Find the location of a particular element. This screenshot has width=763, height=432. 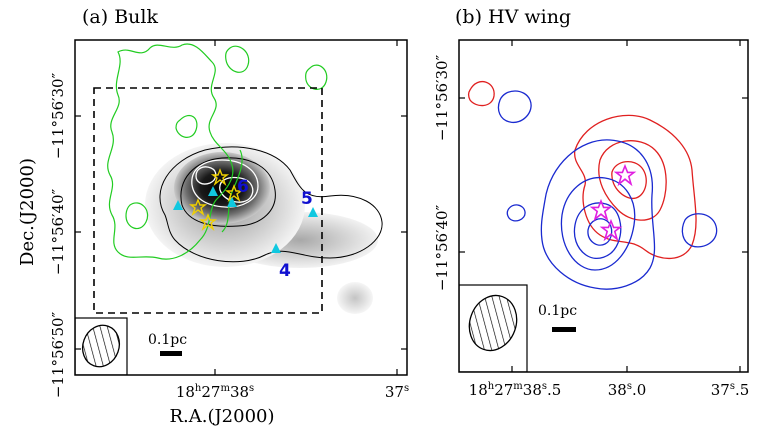

bulk-contour-outer is located at coordinates (271, 204).